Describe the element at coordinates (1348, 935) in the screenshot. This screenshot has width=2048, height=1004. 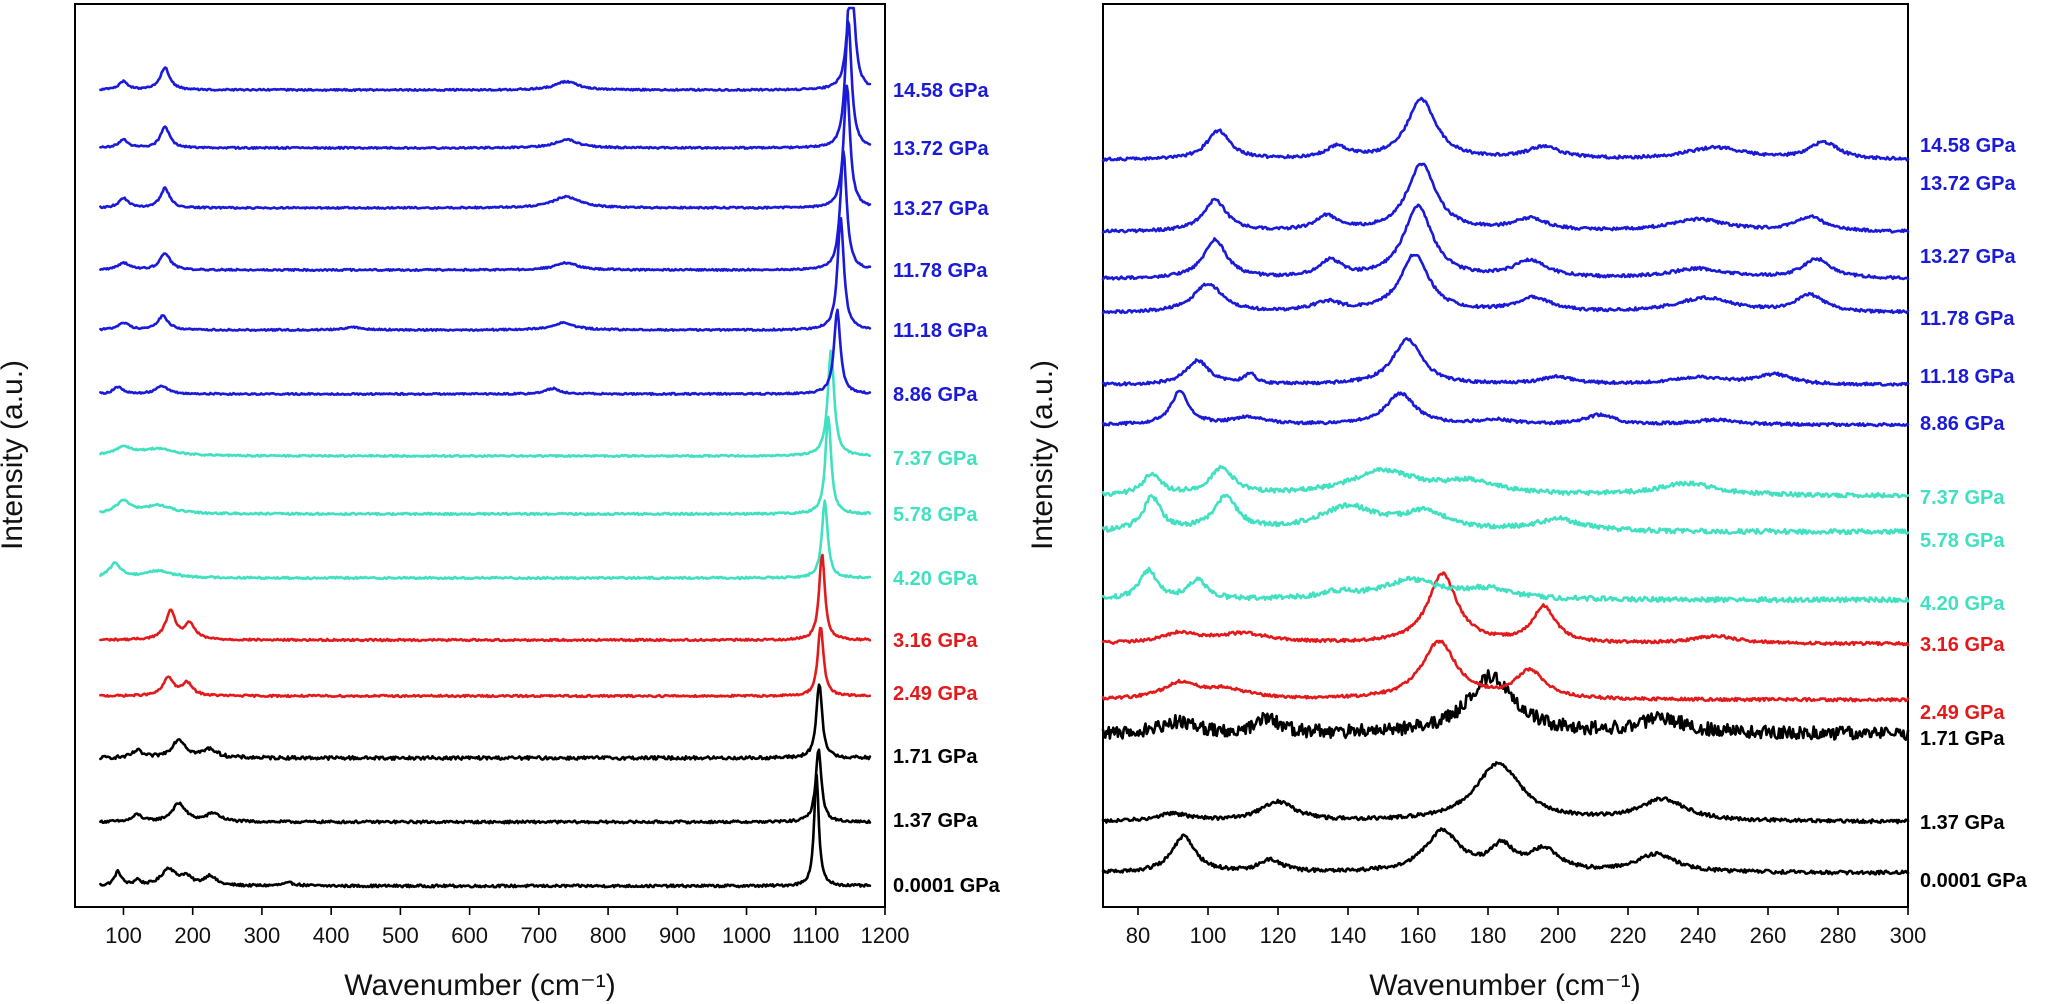
I see `x-tick-label: 140` at that location.